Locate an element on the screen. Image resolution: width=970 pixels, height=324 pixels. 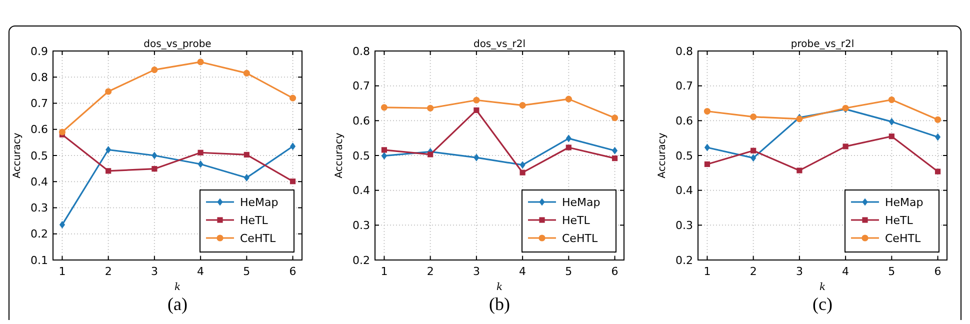
text: (c) is located at coordinates (822, 304).